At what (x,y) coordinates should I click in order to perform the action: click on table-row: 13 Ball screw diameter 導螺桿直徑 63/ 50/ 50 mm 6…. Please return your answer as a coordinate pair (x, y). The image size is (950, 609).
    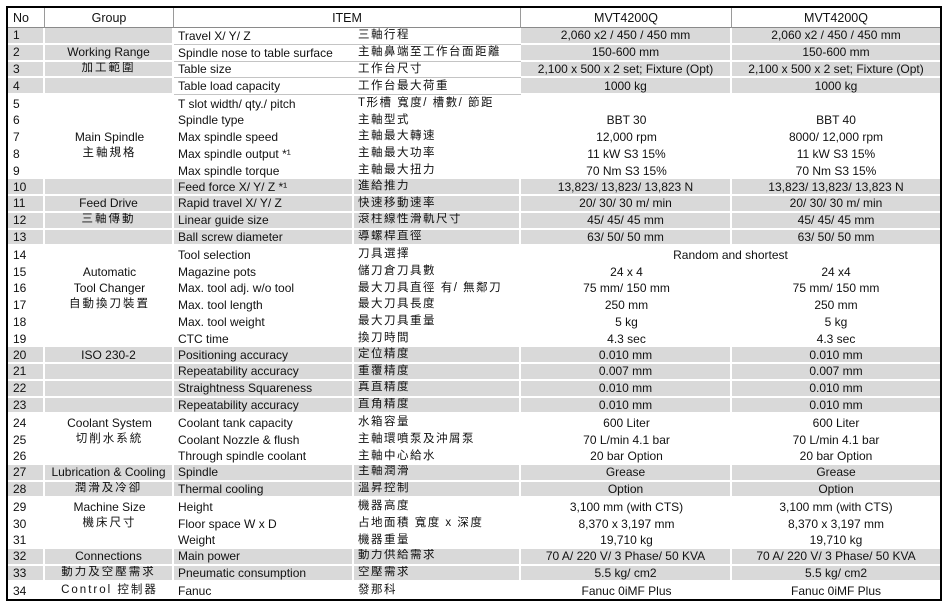
    Looking at the image, I should click on (474, 238).